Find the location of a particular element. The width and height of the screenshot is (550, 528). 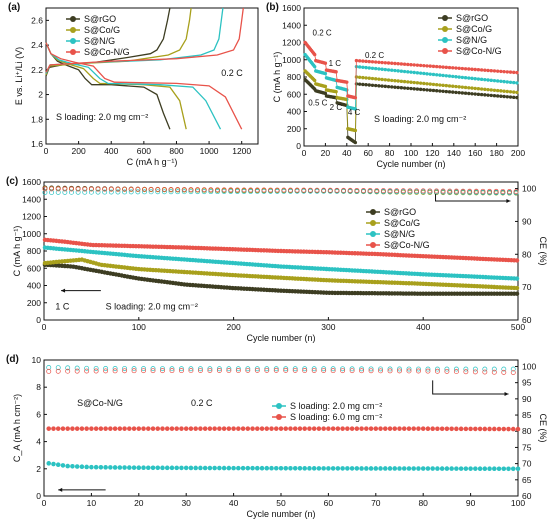

x-tick-label: 10 is located at coordinates (92, 503).